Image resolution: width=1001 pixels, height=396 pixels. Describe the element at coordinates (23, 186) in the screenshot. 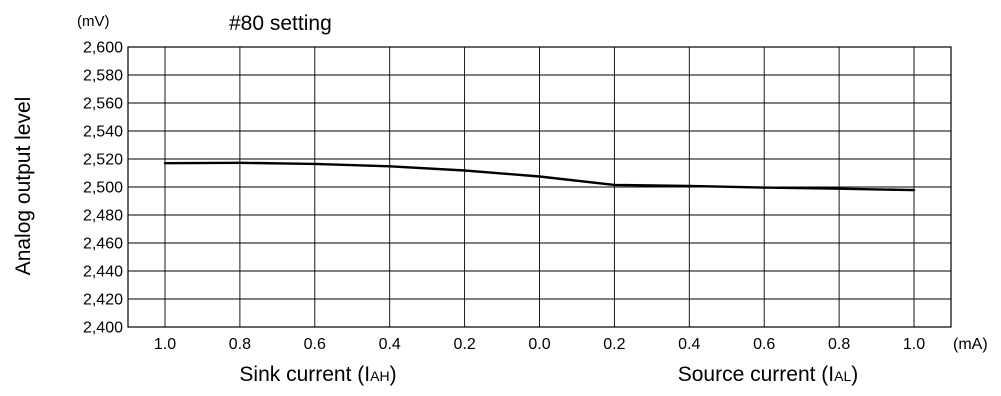

I see `y-axis-title: Analog output level` at that location.